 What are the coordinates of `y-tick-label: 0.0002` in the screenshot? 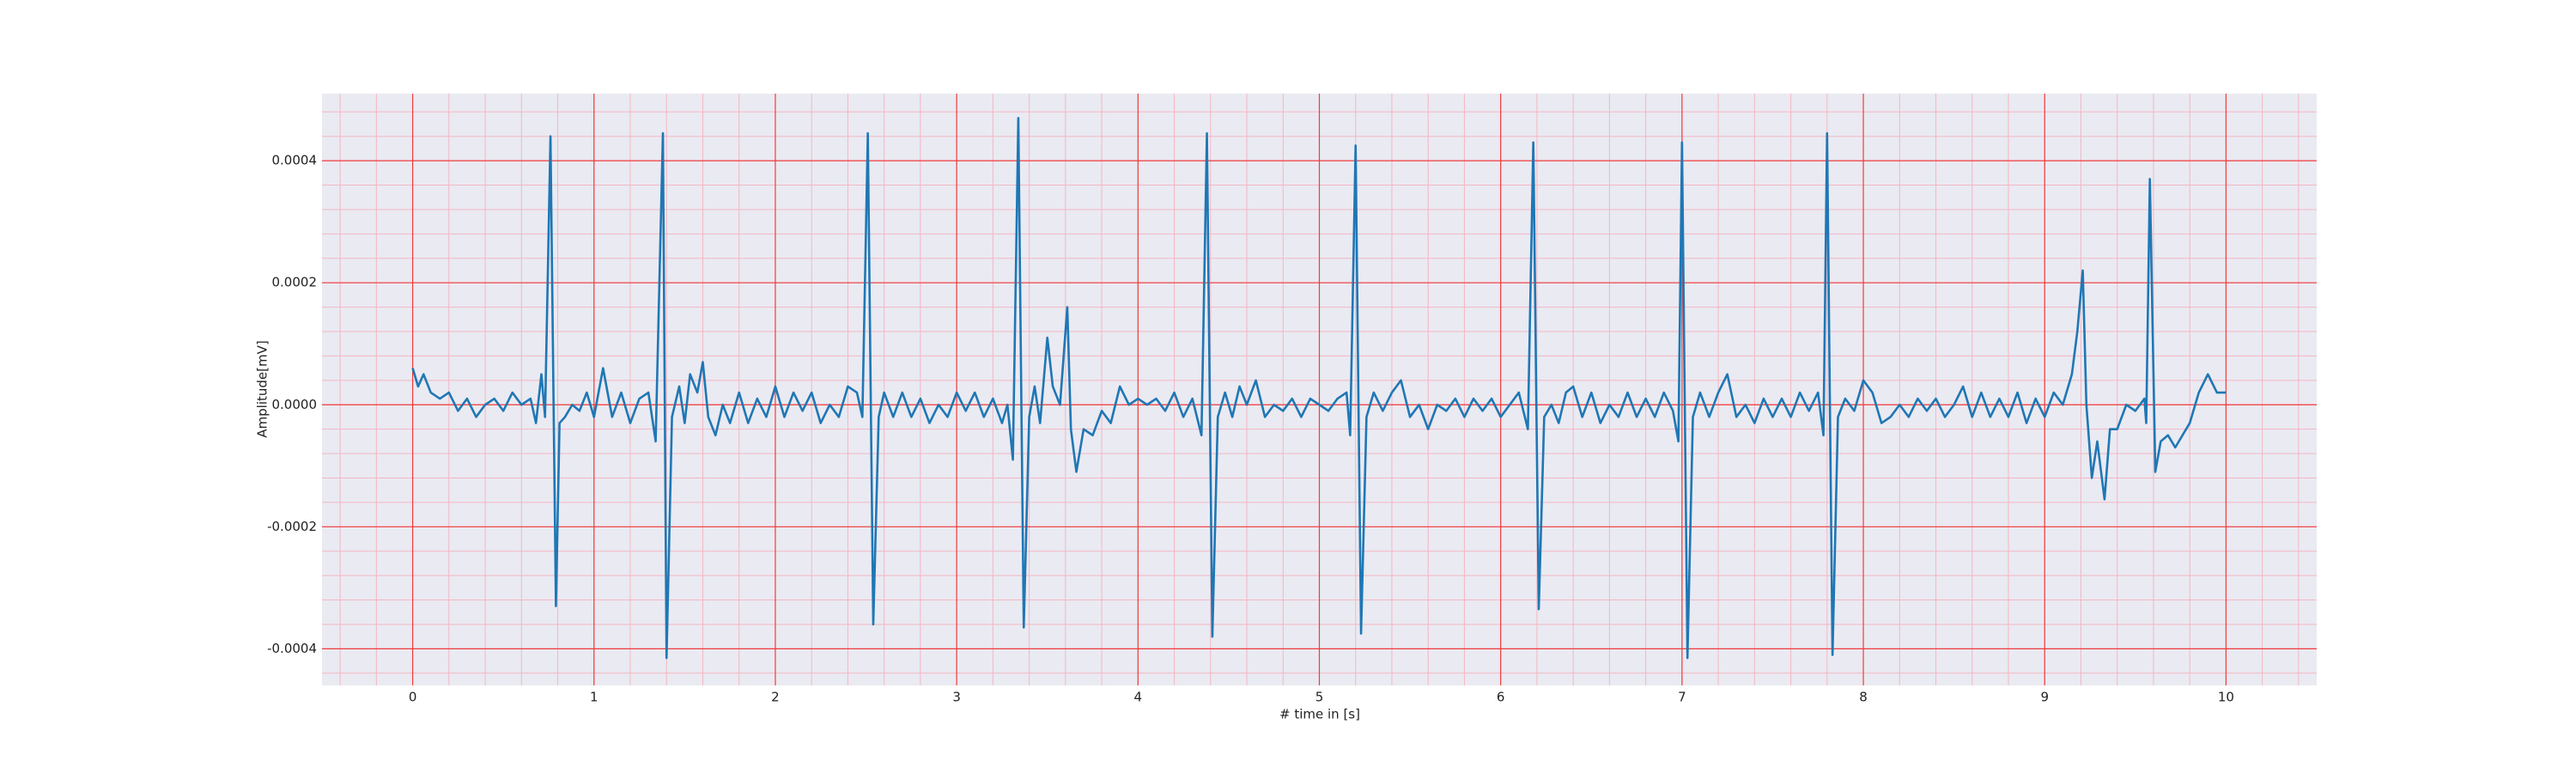 It's located at (295, 282).